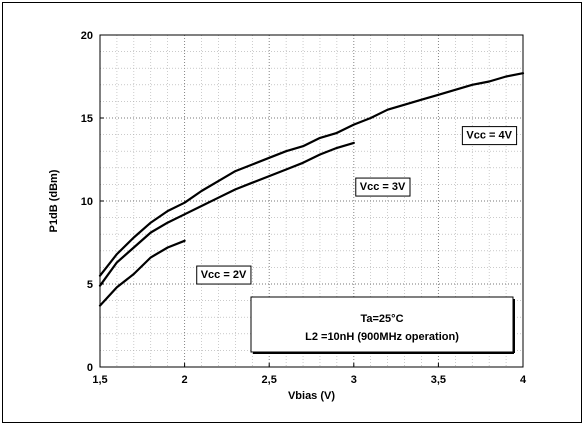 The image size is (584, 430). I want to click on annotation-label: Vcc = 4V, so click(489, 136).